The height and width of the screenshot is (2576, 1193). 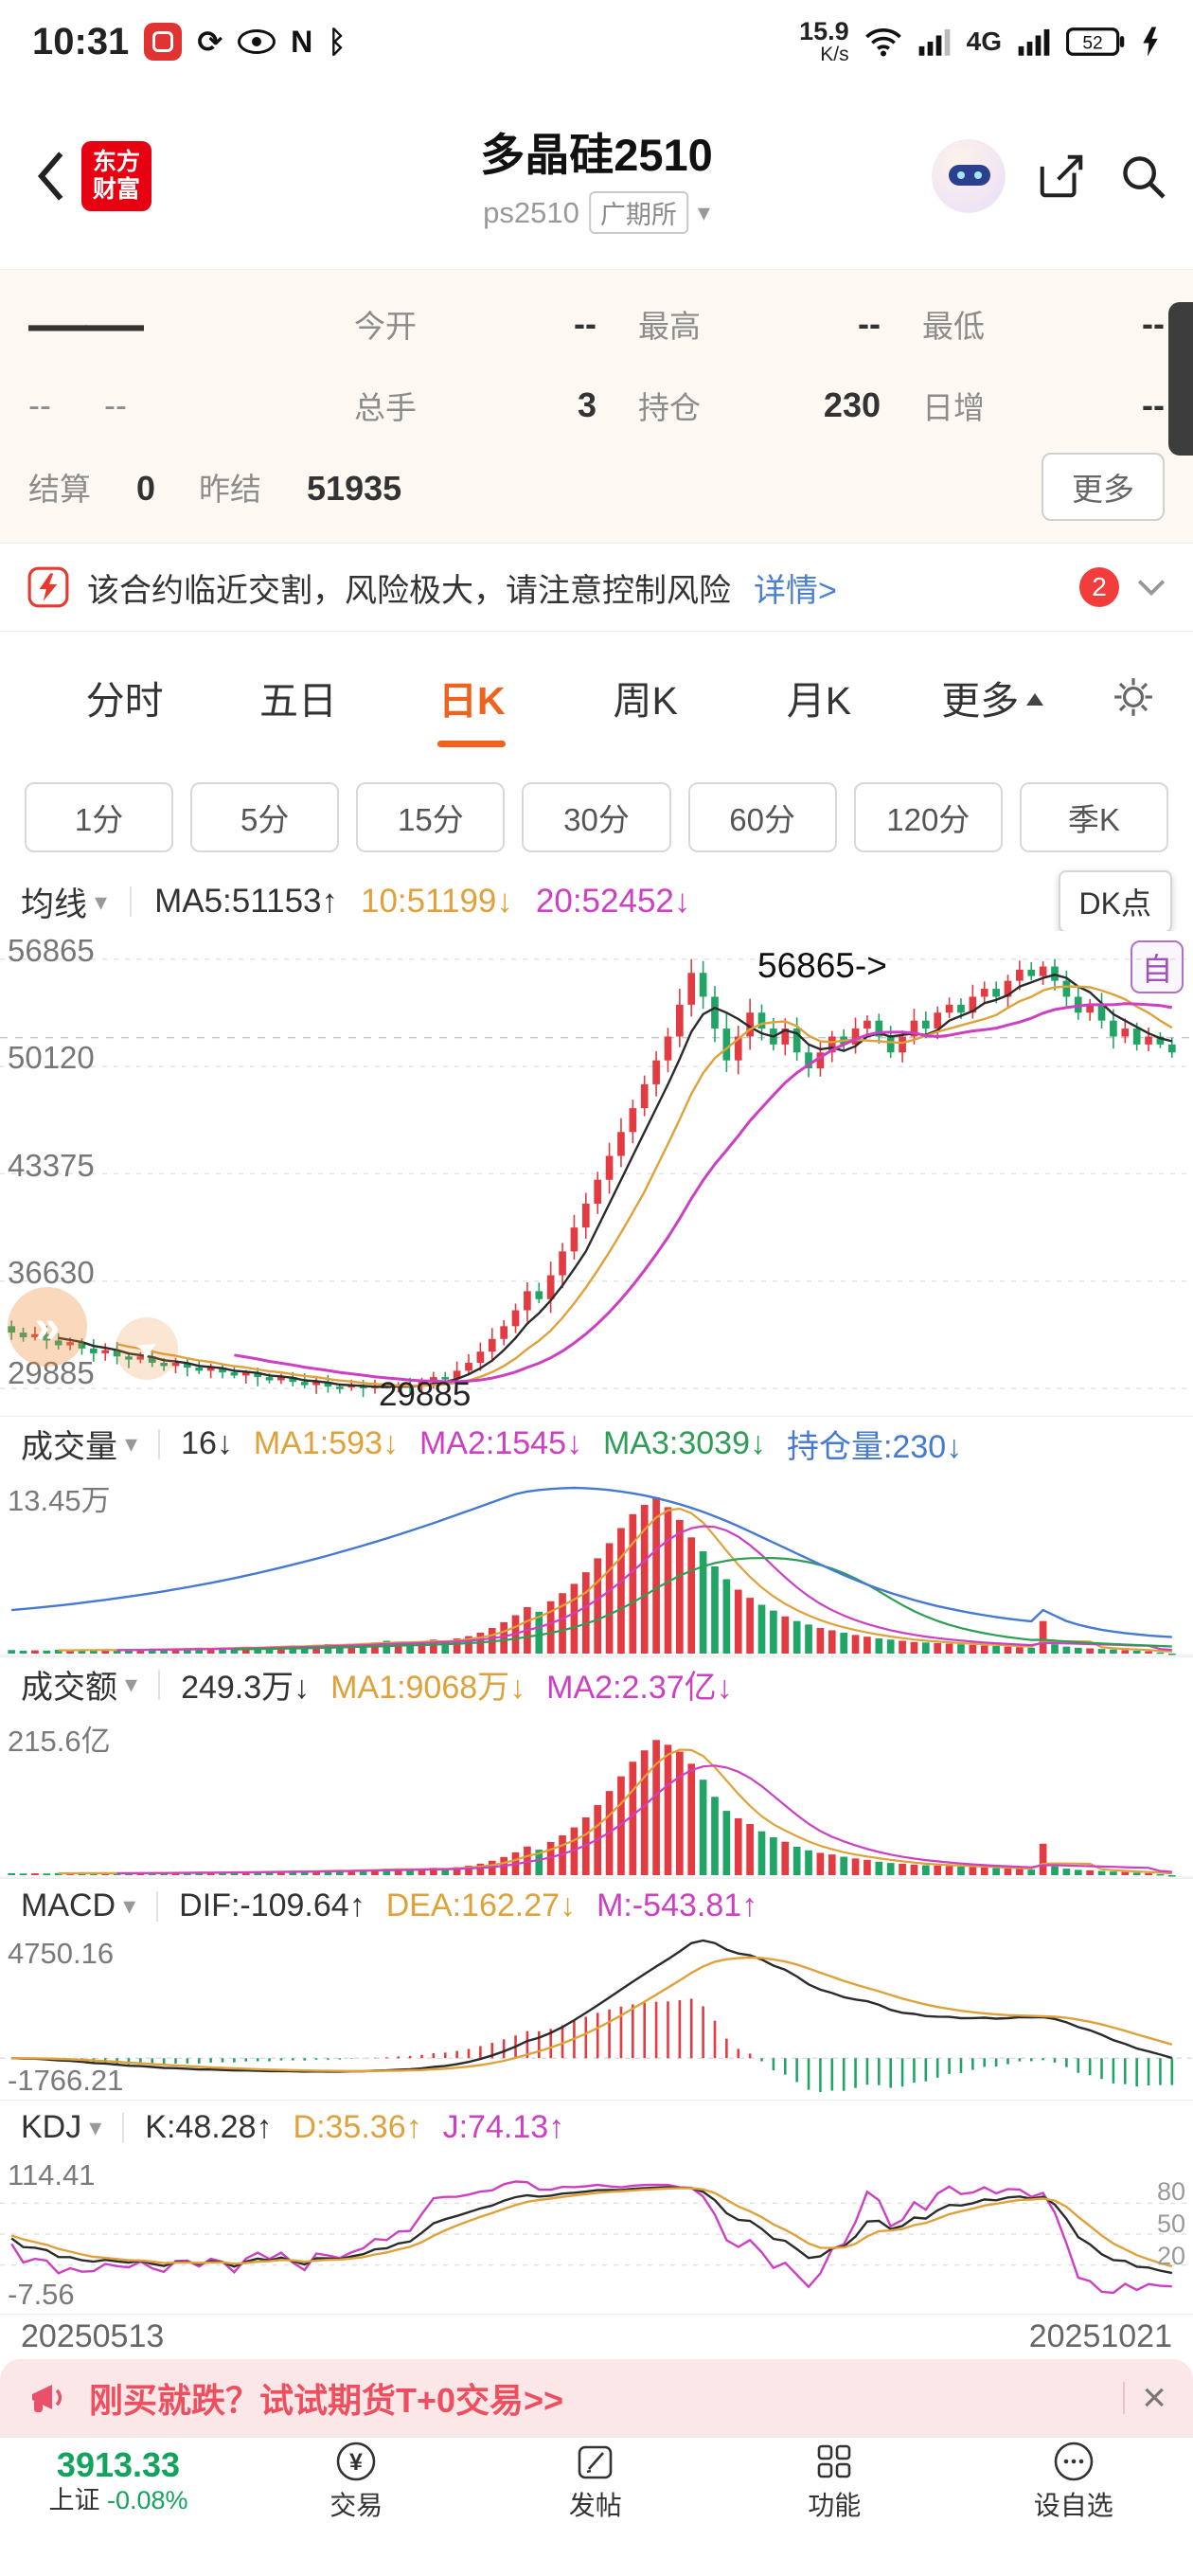 I want to click on kdj-right-label-50: 50, so click(x=1170, y=2223).